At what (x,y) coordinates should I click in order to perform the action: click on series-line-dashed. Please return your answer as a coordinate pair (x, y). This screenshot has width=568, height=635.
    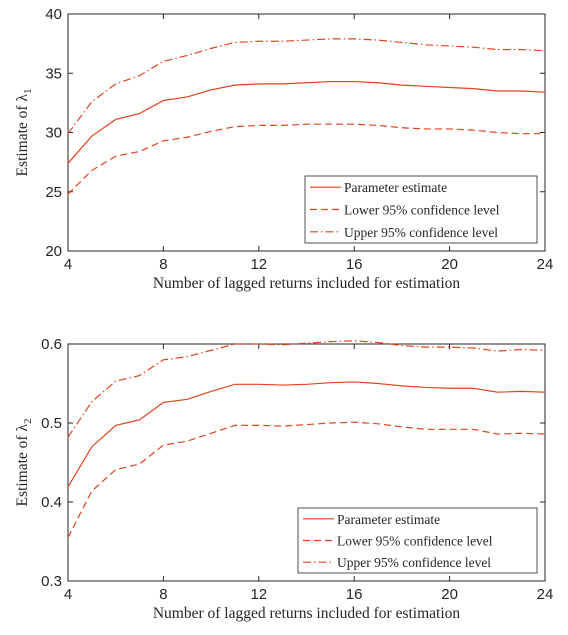
    Looking at the image, I should click on (306, 159).